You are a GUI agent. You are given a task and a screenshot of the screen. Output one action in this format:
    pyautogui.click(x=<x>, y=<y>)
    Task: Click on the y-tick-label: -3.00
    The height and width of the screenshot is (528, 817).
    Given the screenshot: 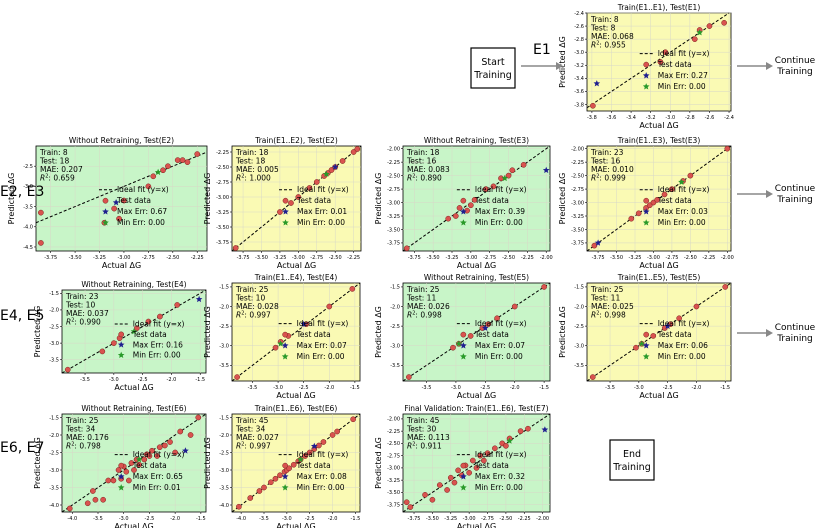 What is the action you would take?
    pyautogui.click(x=222, y=198)
    